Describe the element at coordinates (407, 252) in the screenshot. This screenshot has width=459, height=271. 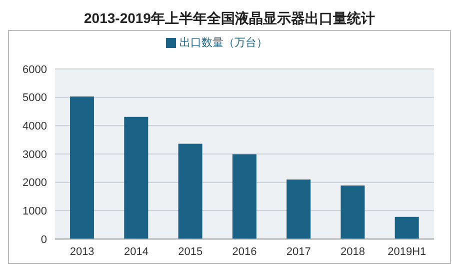
I see `x-tick-label: 2019H1` at that location.